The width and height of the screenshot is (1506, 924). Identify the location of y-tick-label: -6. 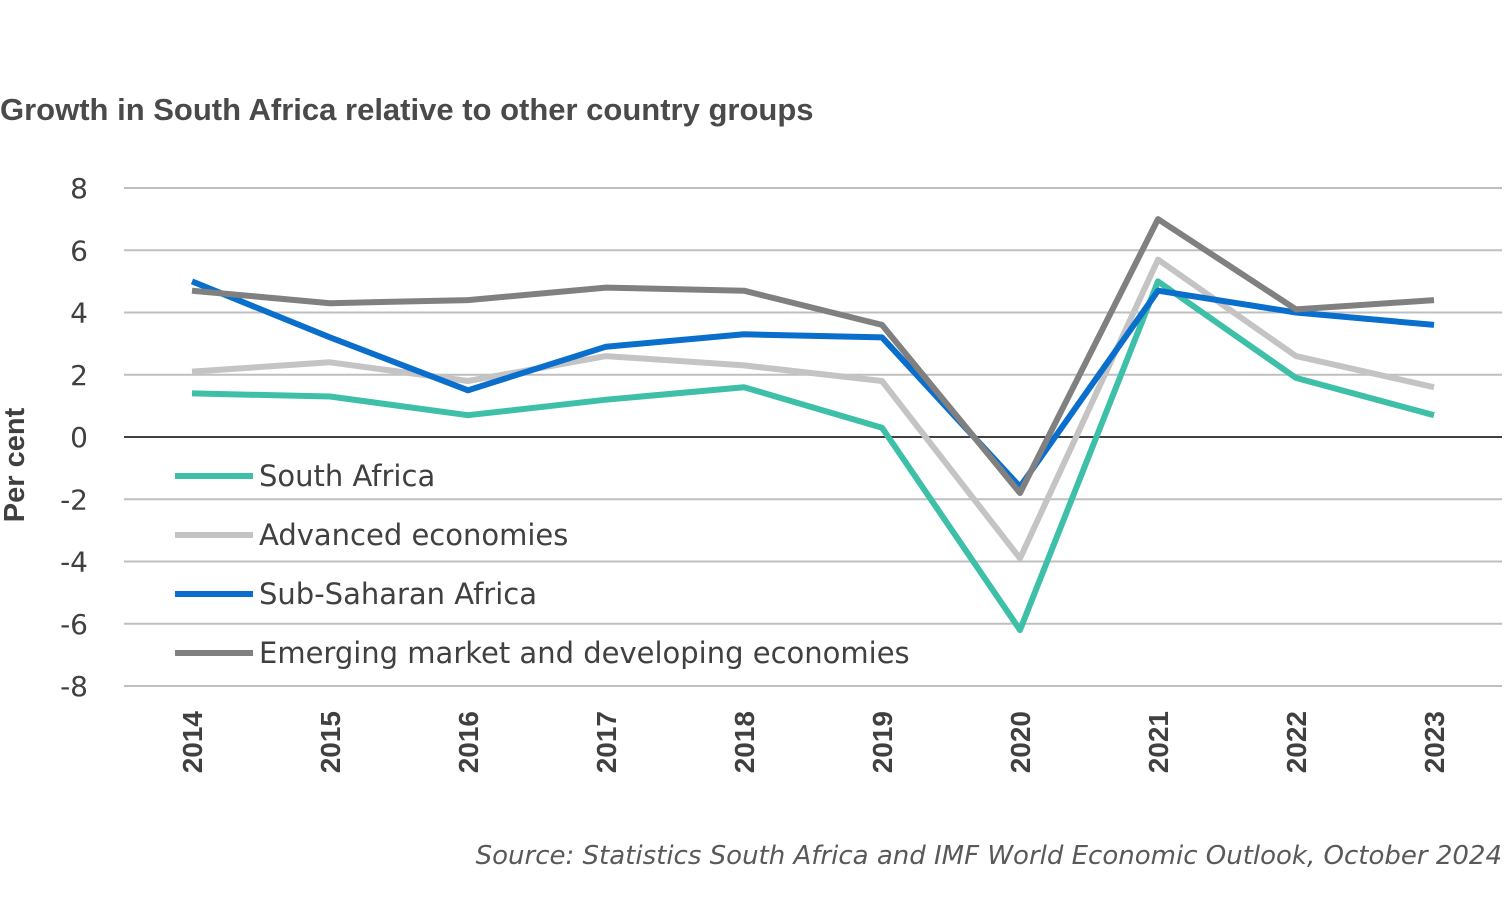
(74, 624).